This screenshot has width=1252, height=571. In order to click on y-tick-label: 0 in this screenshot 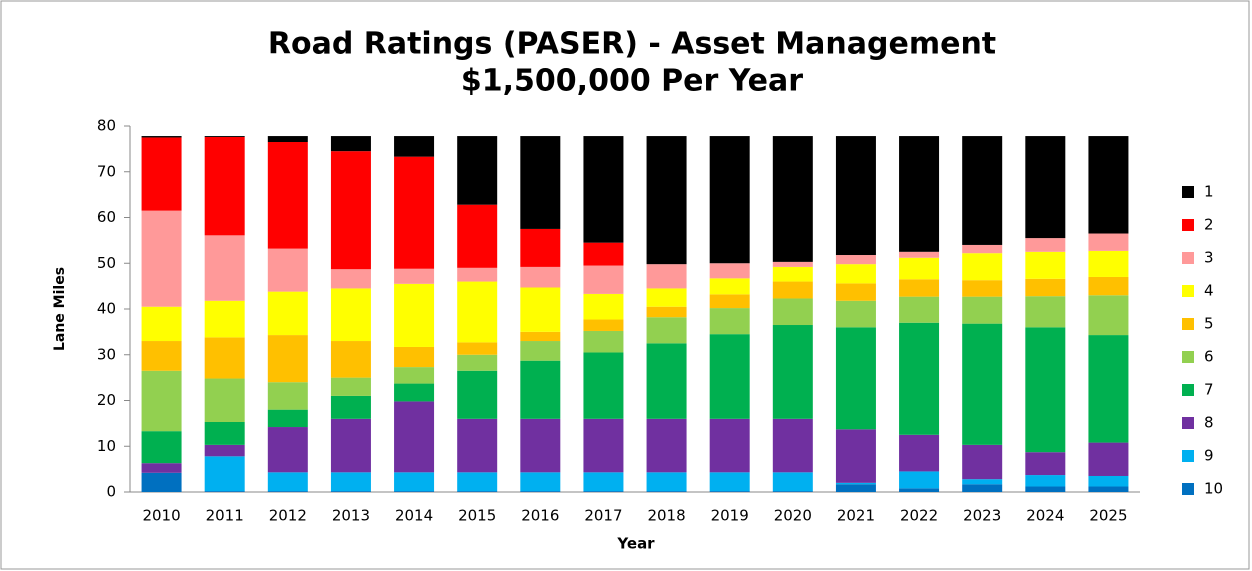, I will do `click(111, 492)`.